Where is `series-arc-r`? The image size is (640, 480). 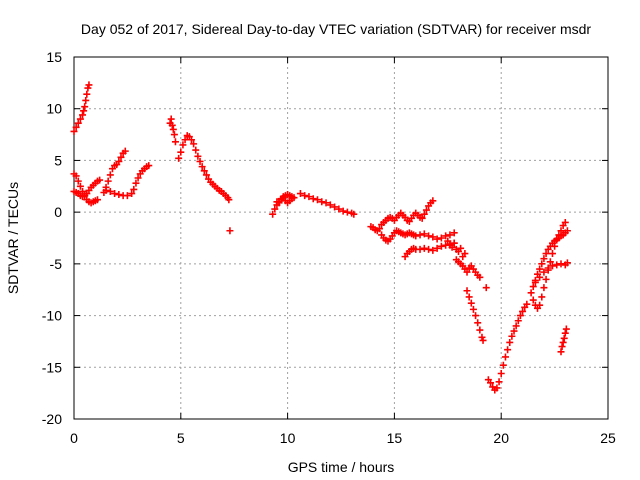 series-arc-r is located at coordinates (486, 288).